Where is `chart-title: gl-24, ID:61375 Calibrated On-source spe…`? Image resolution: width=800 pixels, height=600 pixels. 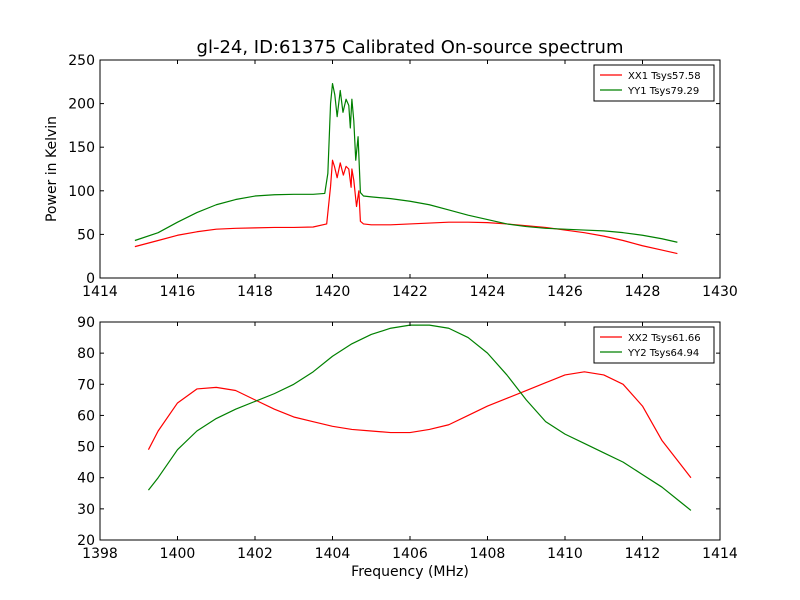 chart-title: gl-24, ID:61375 Calibrated On-source spe… is located at coordinates (410, 47).